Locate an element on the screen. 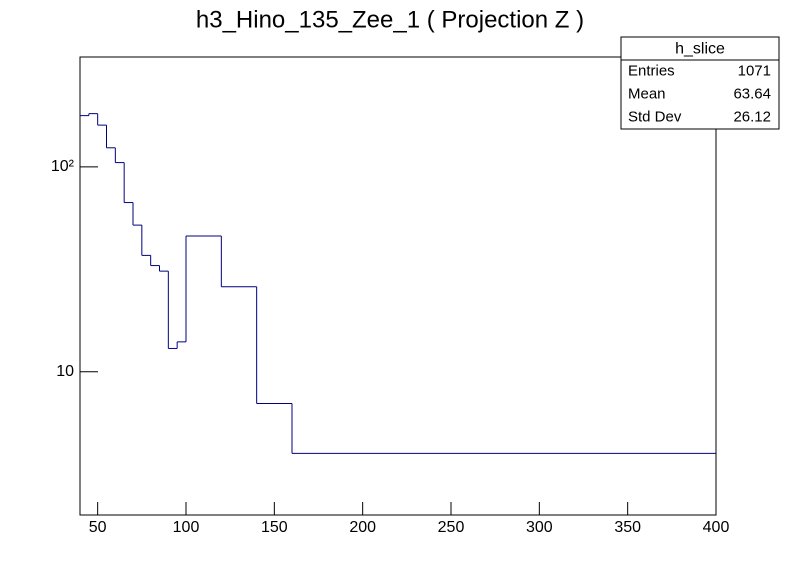 Image resolution: width=796 pixels, height=572 pixels. x-tick-label: 100 is located at coordinates (186, 527).